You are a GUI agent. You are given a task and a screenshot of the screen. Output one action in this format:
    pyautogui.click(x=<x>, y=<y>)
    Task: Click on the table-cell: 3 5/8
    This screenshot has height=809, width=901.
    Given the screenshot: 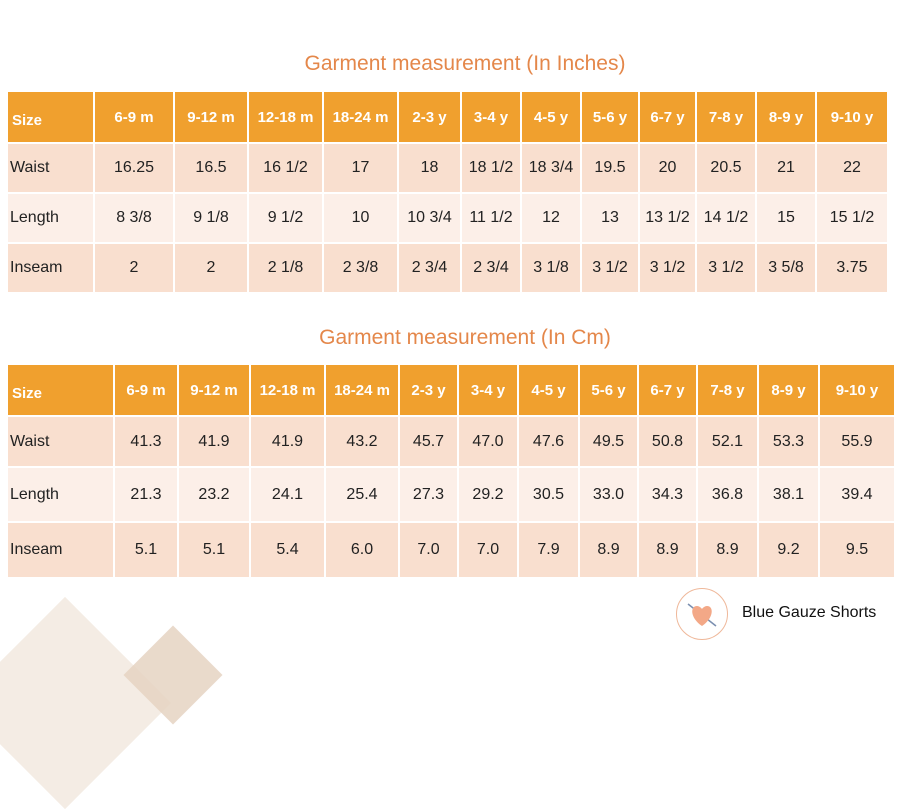 What is the action you would take?
    pyautogui.click(x=786, y=268)
    